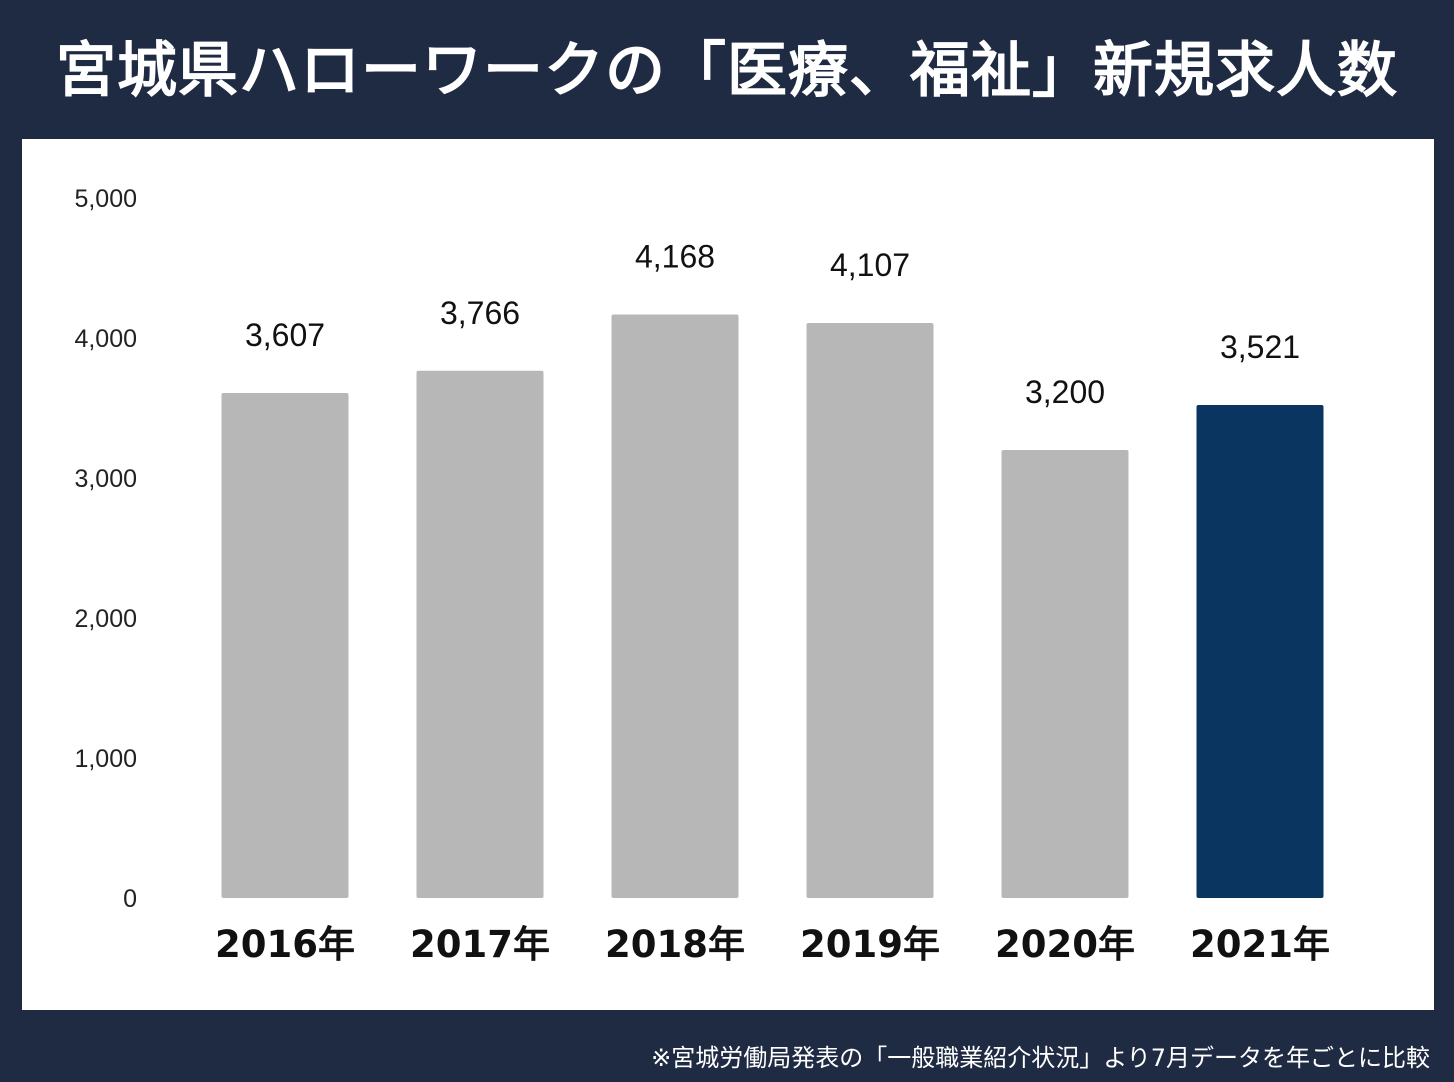 This screenshot has height=1082, width=1454. Describe the element at coordinates (105, 479) in the screenshot. I see `y-tick-label: 3,000` at that location.